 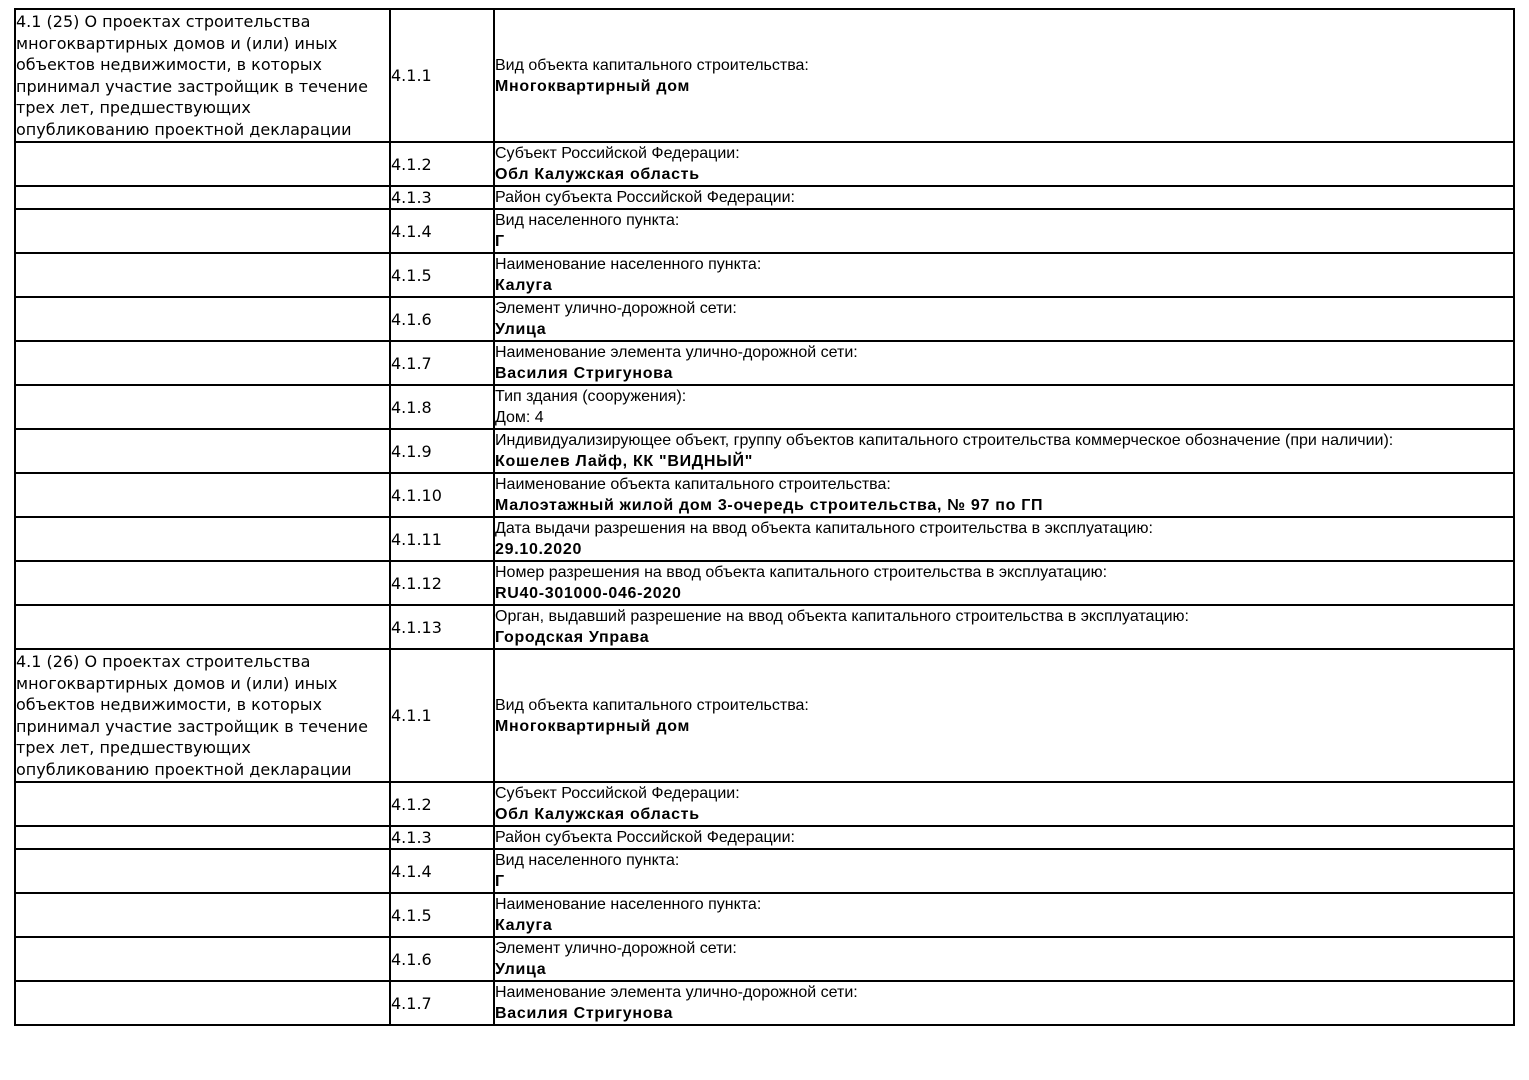 I want to click on item-content-cell: Район субъекта Российской Федерации:, so click(x=1004, y=197).